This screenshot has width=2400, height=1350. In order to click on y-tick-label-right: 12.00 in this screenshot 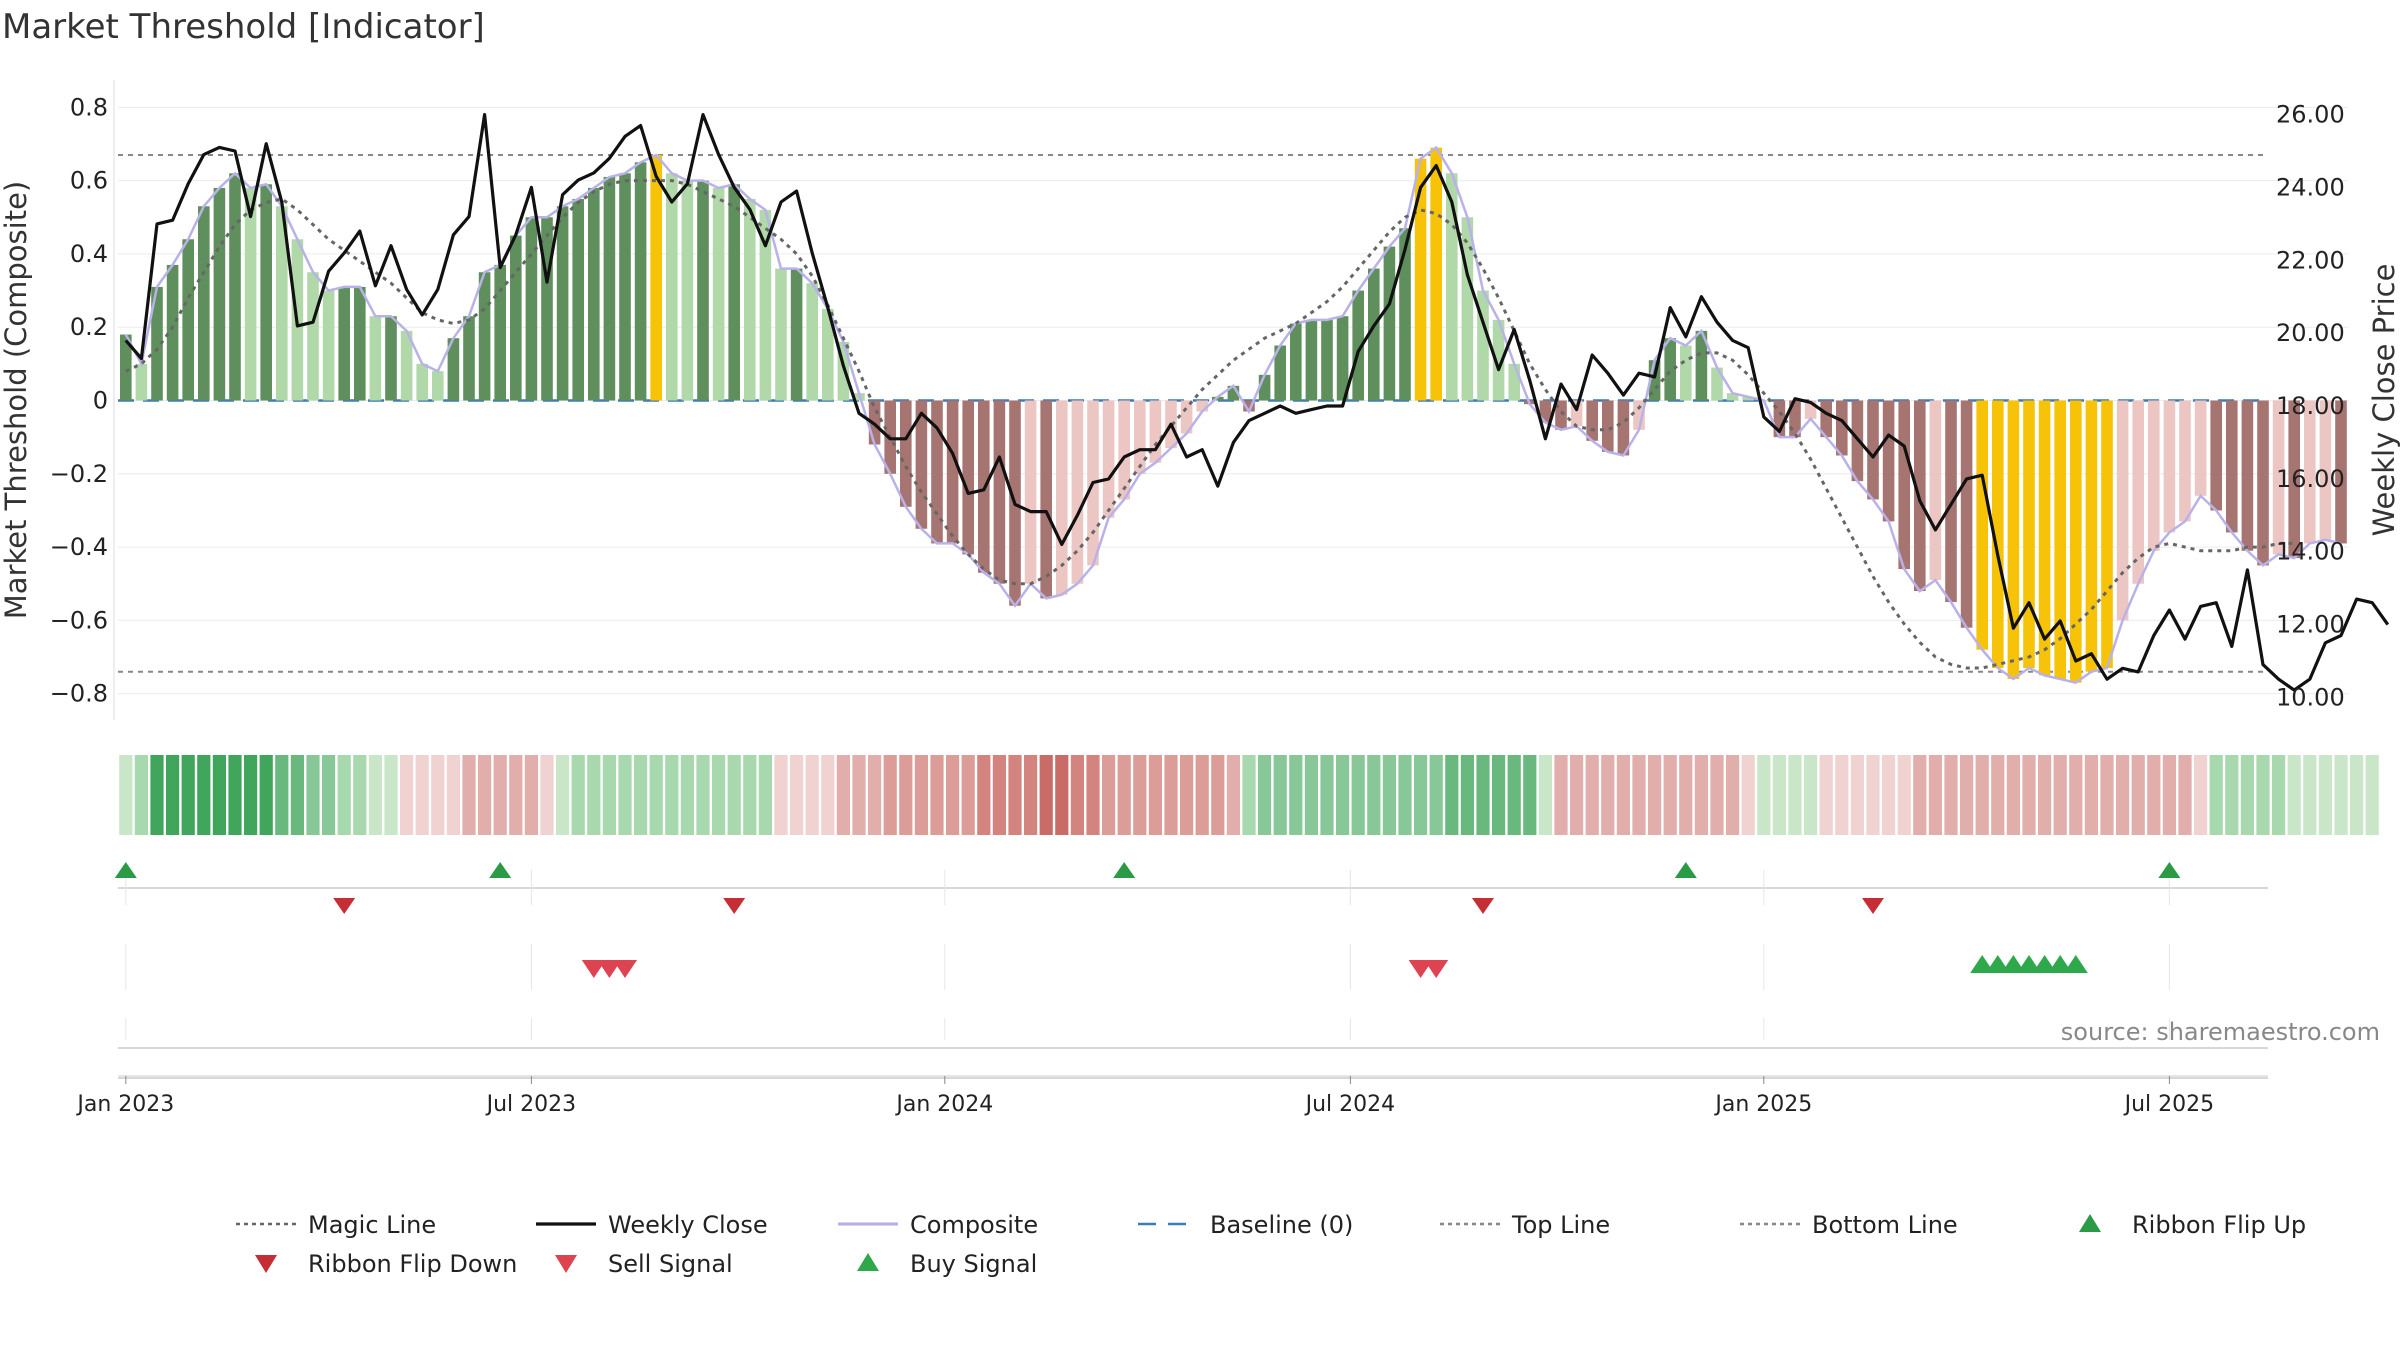, I will do `click(2310, 625)`.